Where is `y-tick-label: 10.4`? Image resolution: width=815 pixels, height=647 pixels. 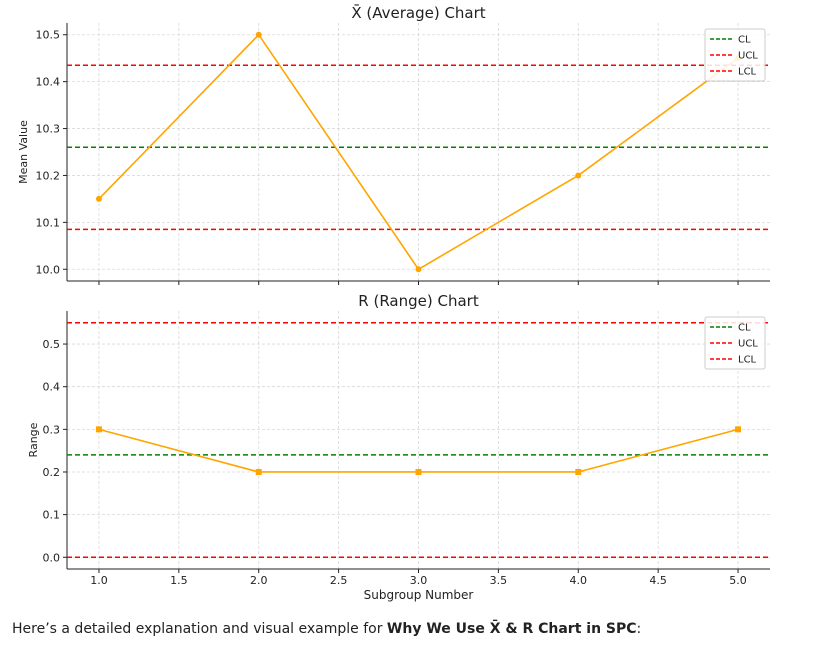 y-tick-label: 10.4 is located at coordinates (48, 82).